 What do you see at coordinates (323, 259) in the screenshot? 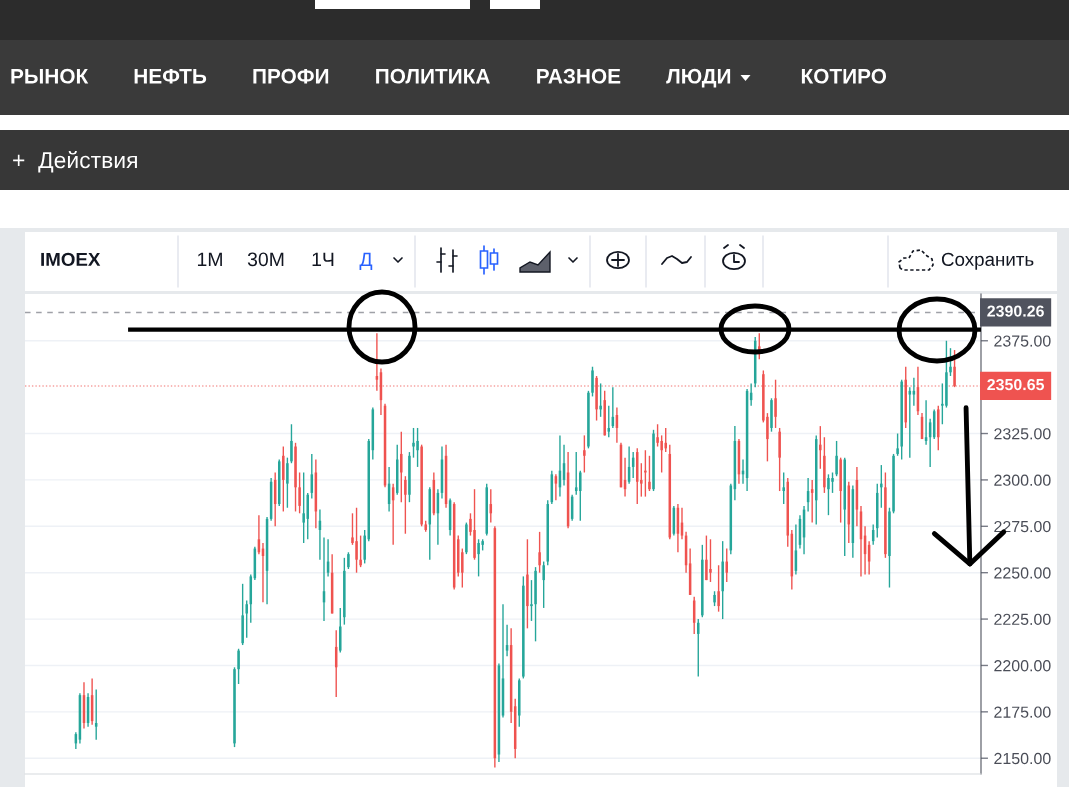
I see `text: 1Ч` at bounding box center [323, 259].